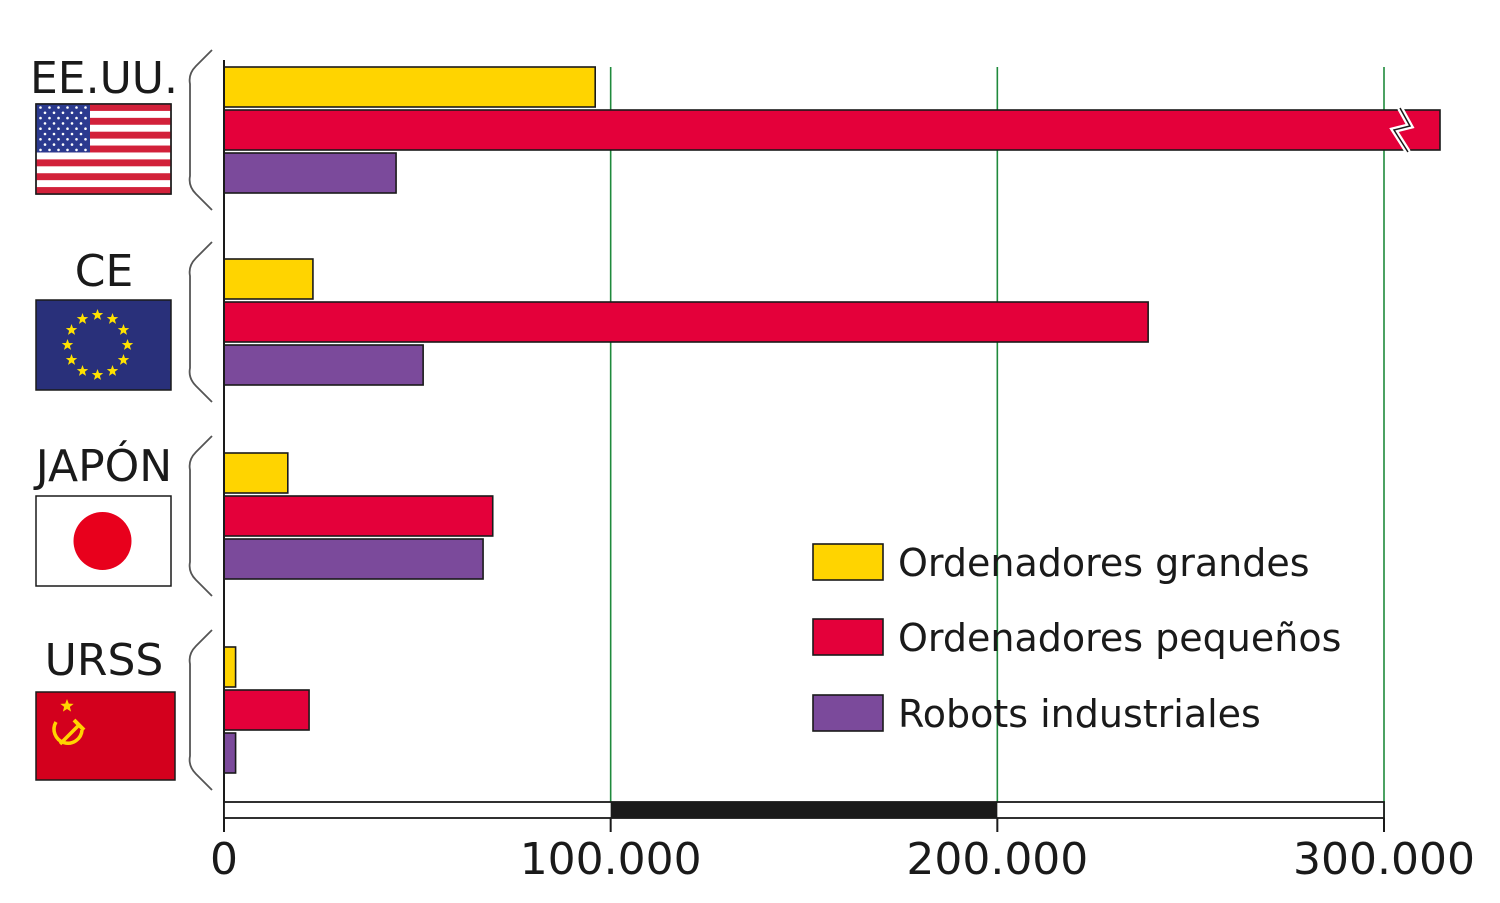  Describe the element at coordinates (102, 465) in the screenshot. I see `category-label: JAPÓN` at that location.